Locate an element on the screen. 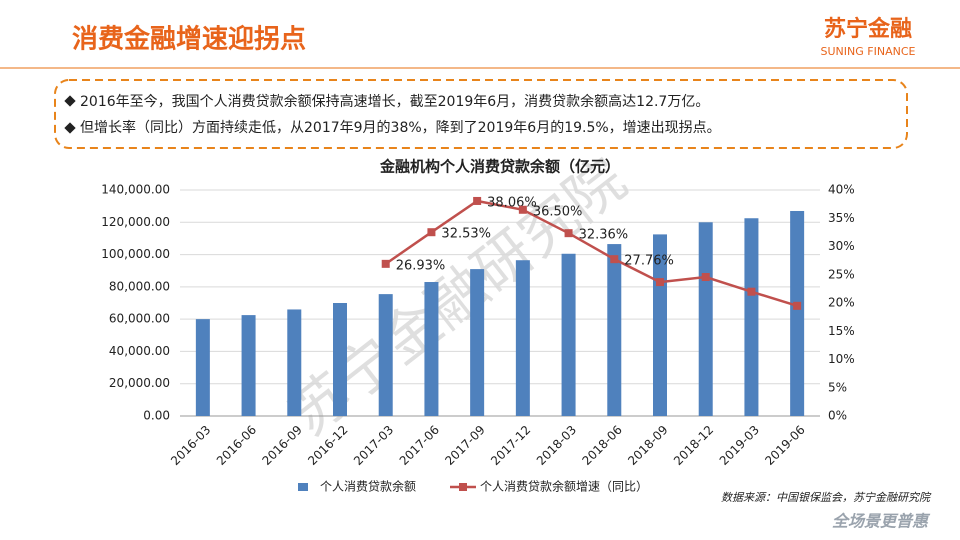 The height and width of the screenshot is (540, 960). y2-tick-label: 40% is located at coordinates (841, 190).